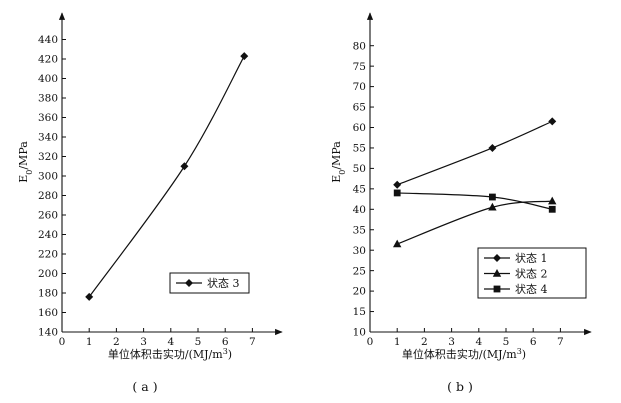 The width and height of the screenshot is (621, 403). I want to click on panel-a-x-tick-label: 0, so click(62, 342).